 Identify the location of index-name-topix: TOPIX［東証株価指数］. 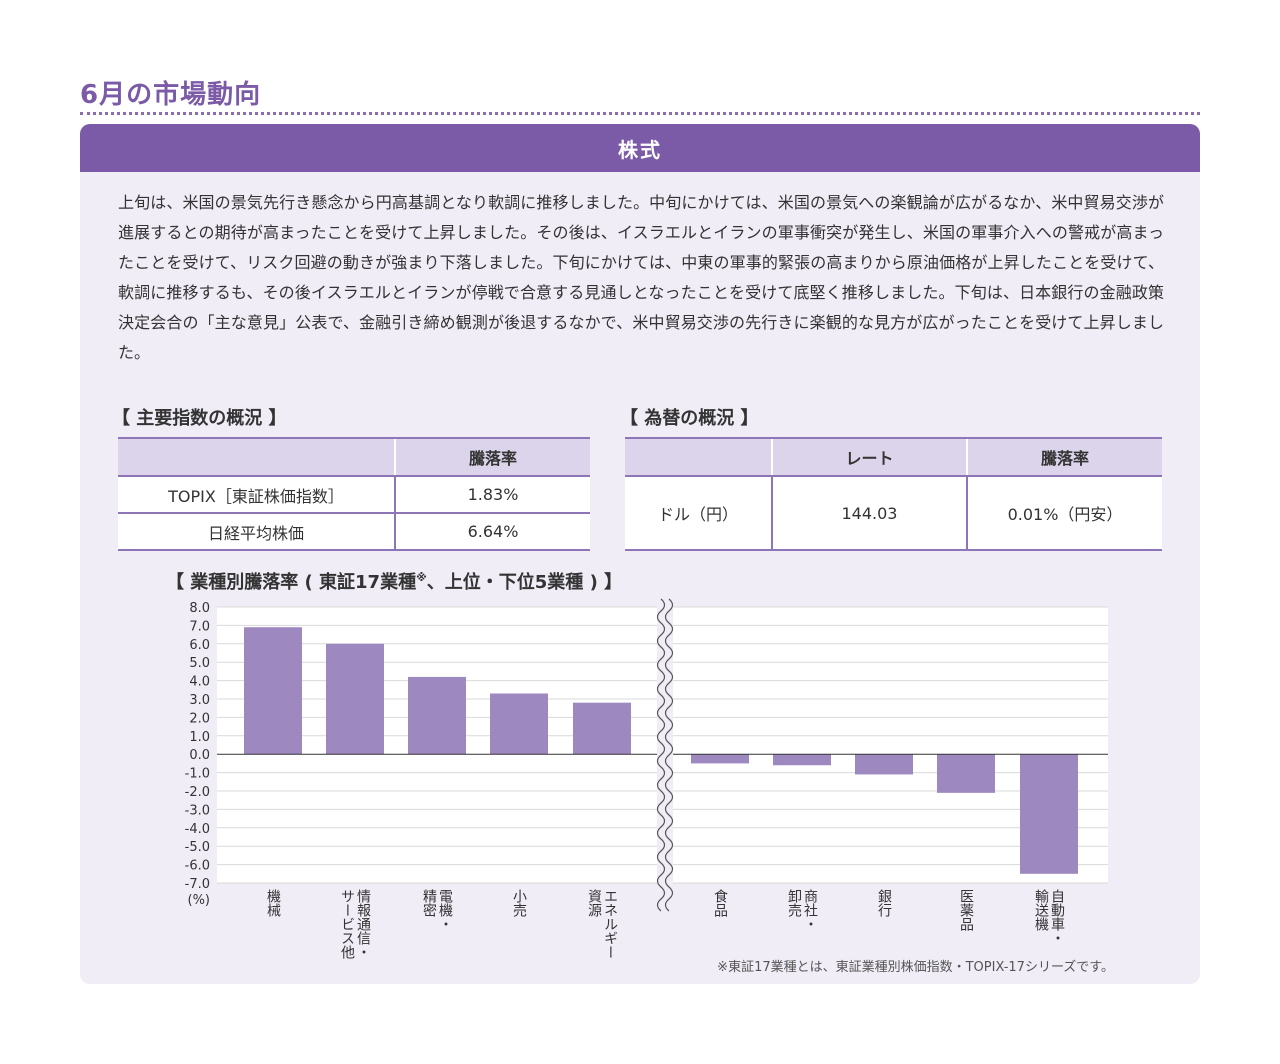
(256, 495).